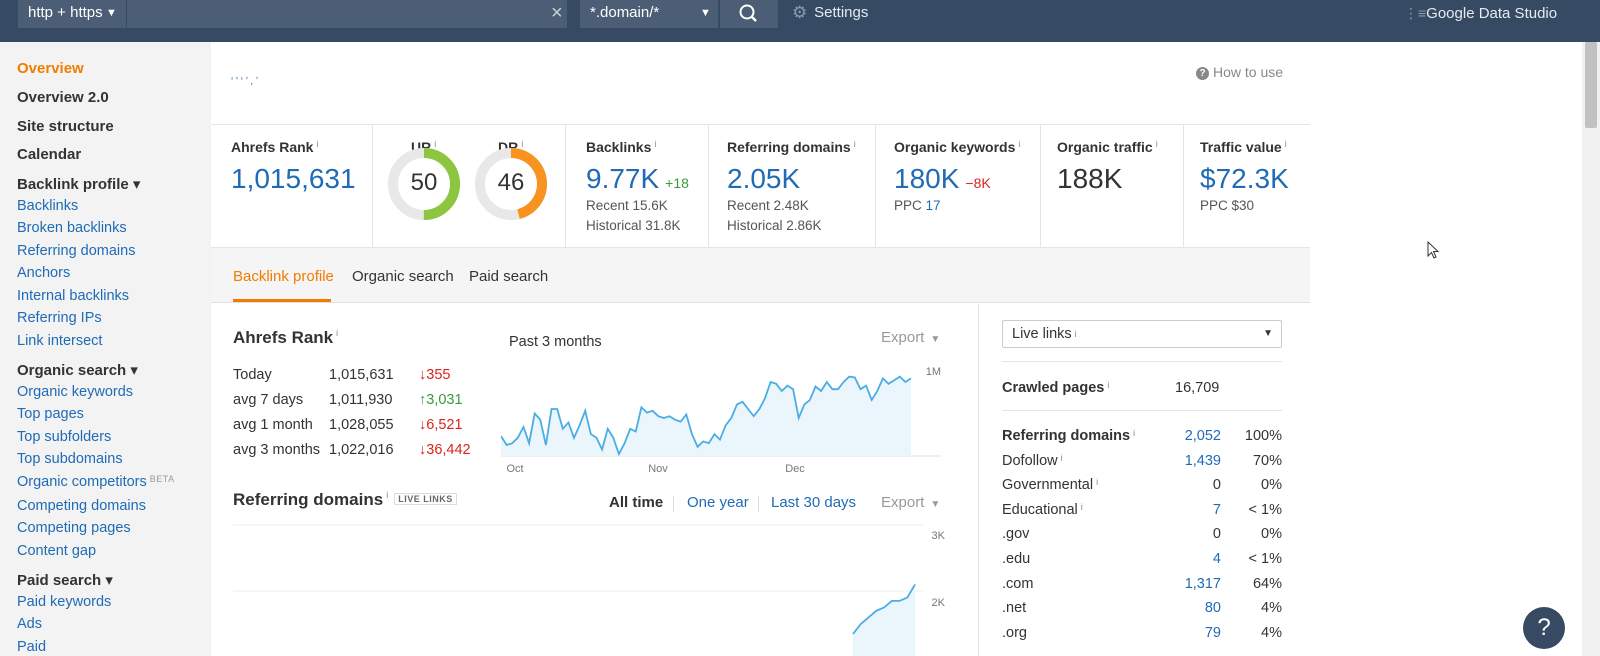  Describe the element at coordinates (70, 459) in the screenshot. I see `sidebar-item-top-subdomains: Top subdomains` at that location.